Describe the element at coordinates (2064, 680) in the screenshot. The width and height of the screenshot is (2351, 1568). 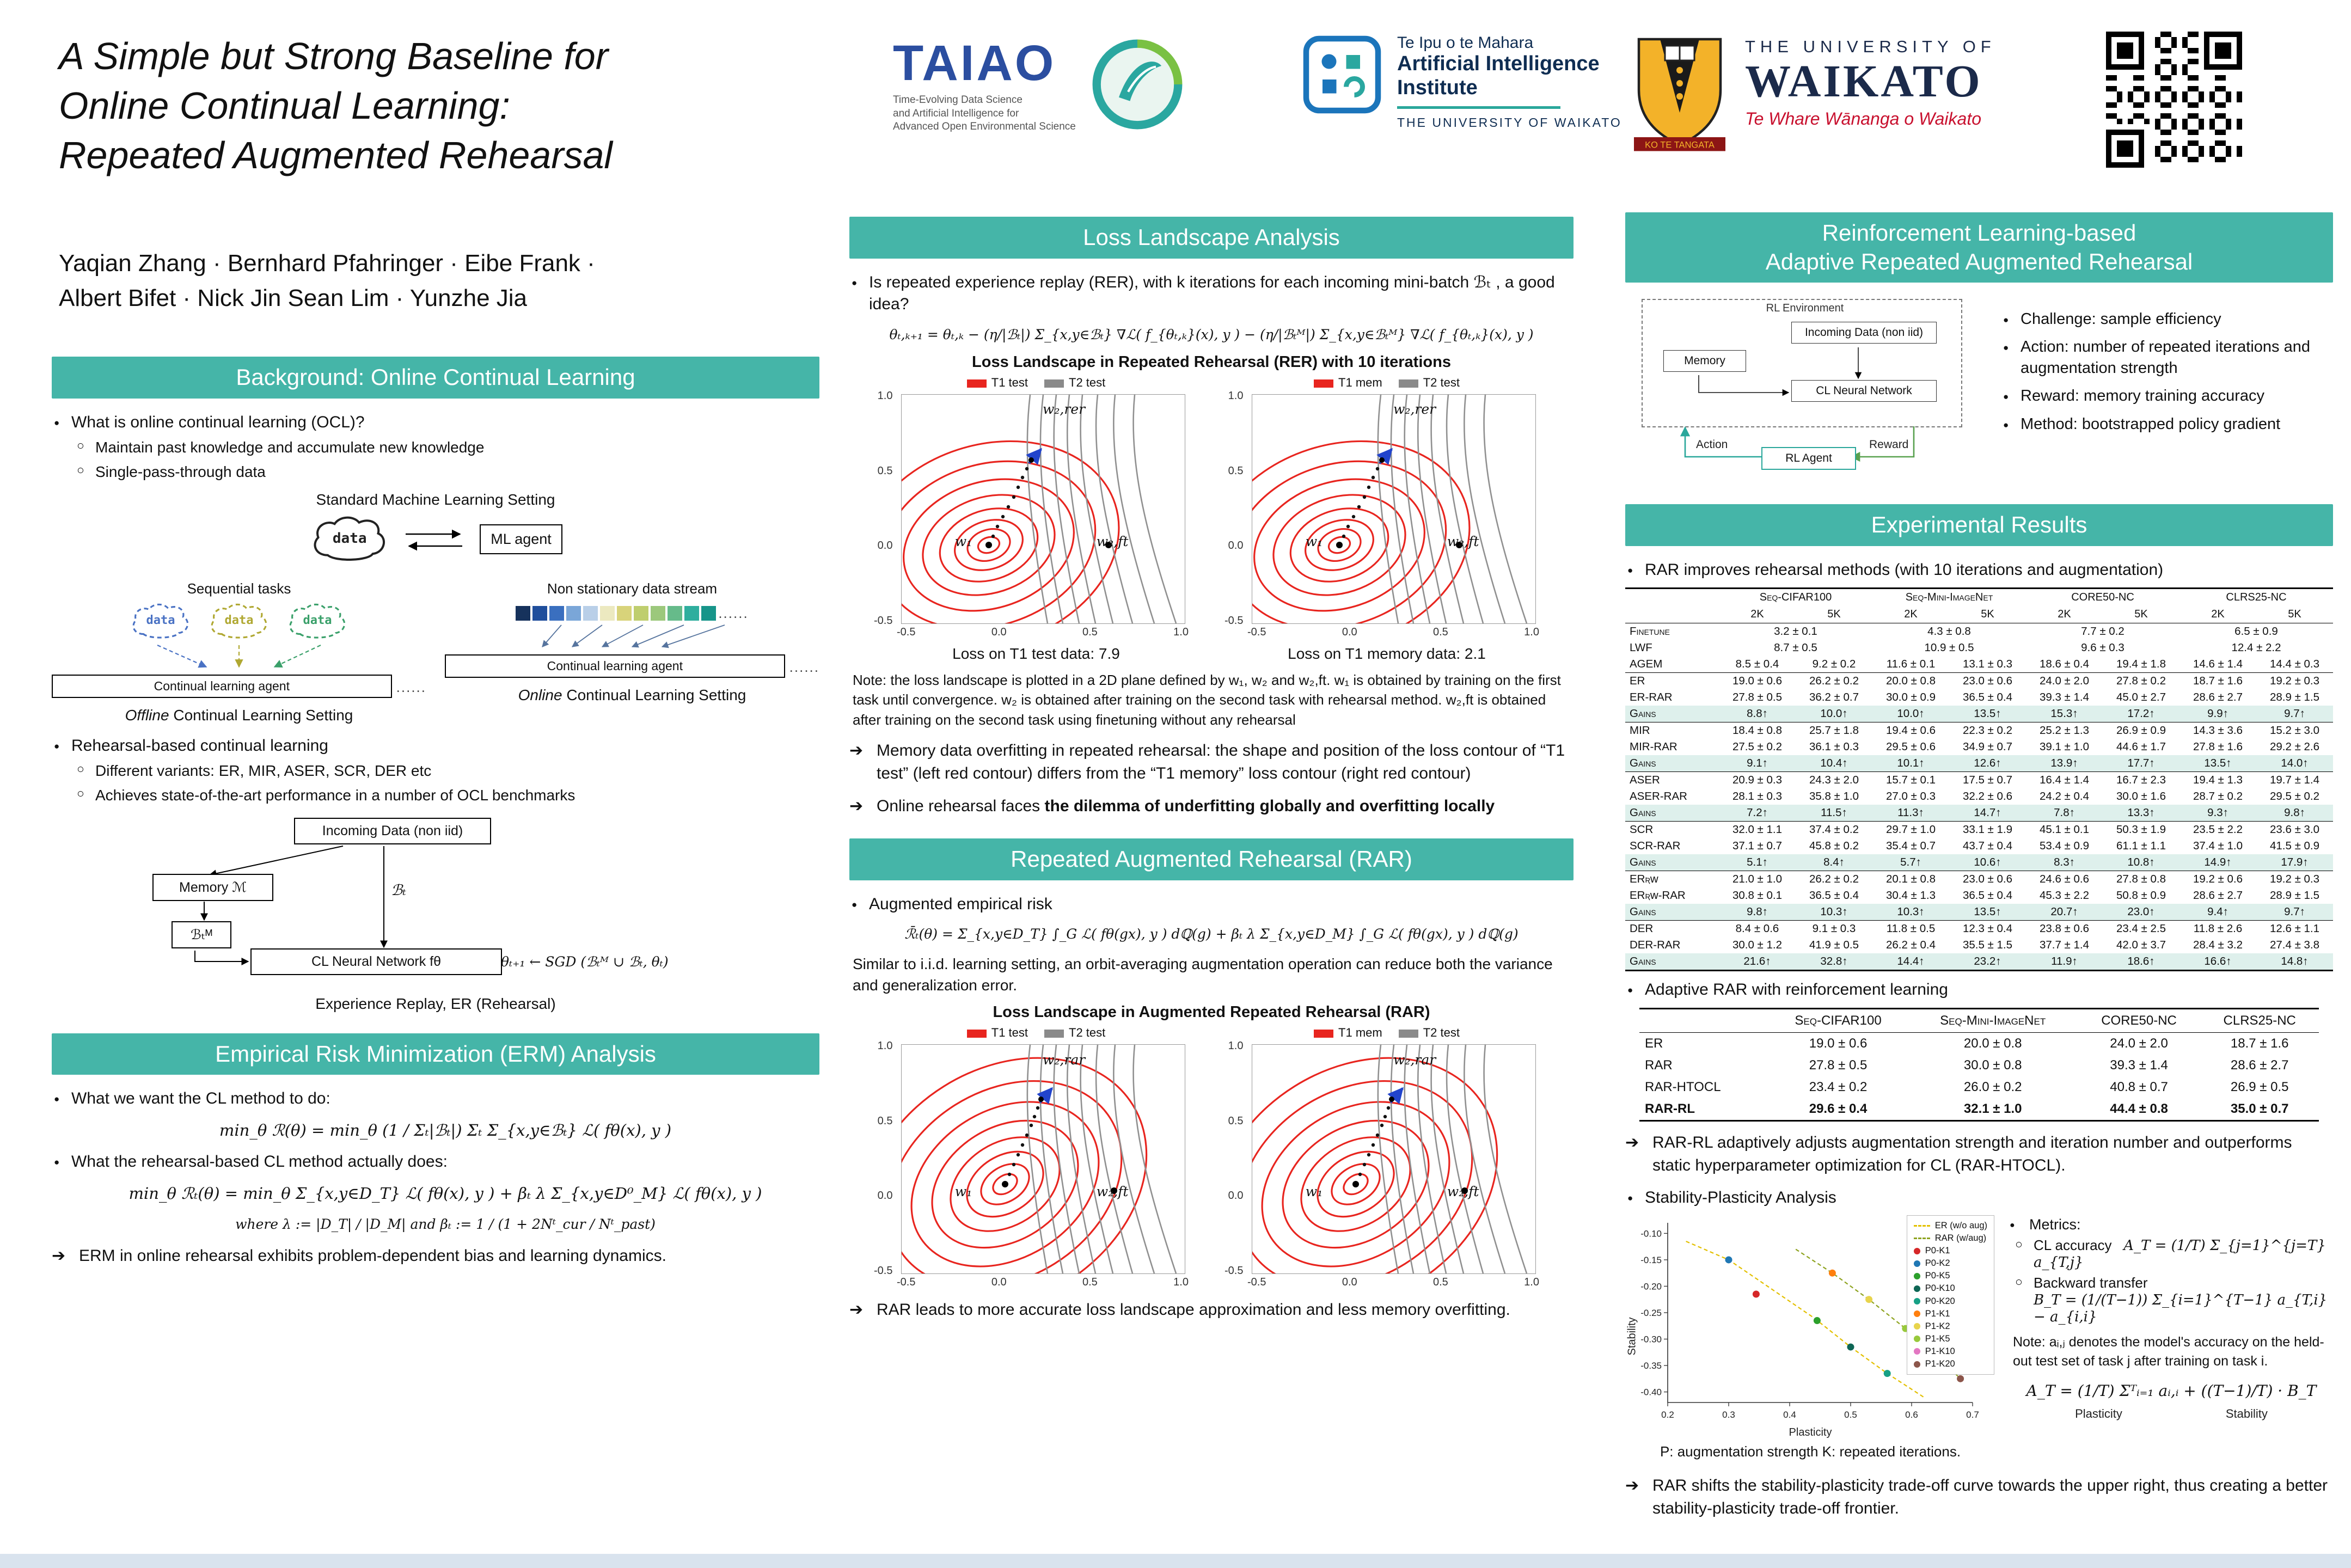
I see `value-cell: 24.0 ± 2.0` at that location.